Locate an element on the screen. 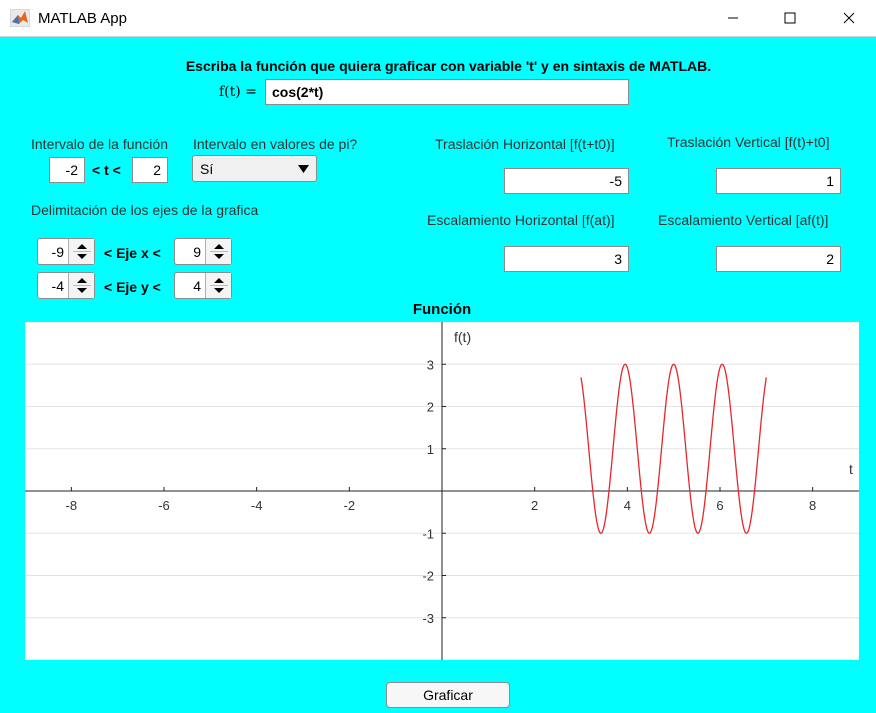 This screenshot has width=876, height=713. y-min-spinner: -4 is located at coordinates (66, 285).